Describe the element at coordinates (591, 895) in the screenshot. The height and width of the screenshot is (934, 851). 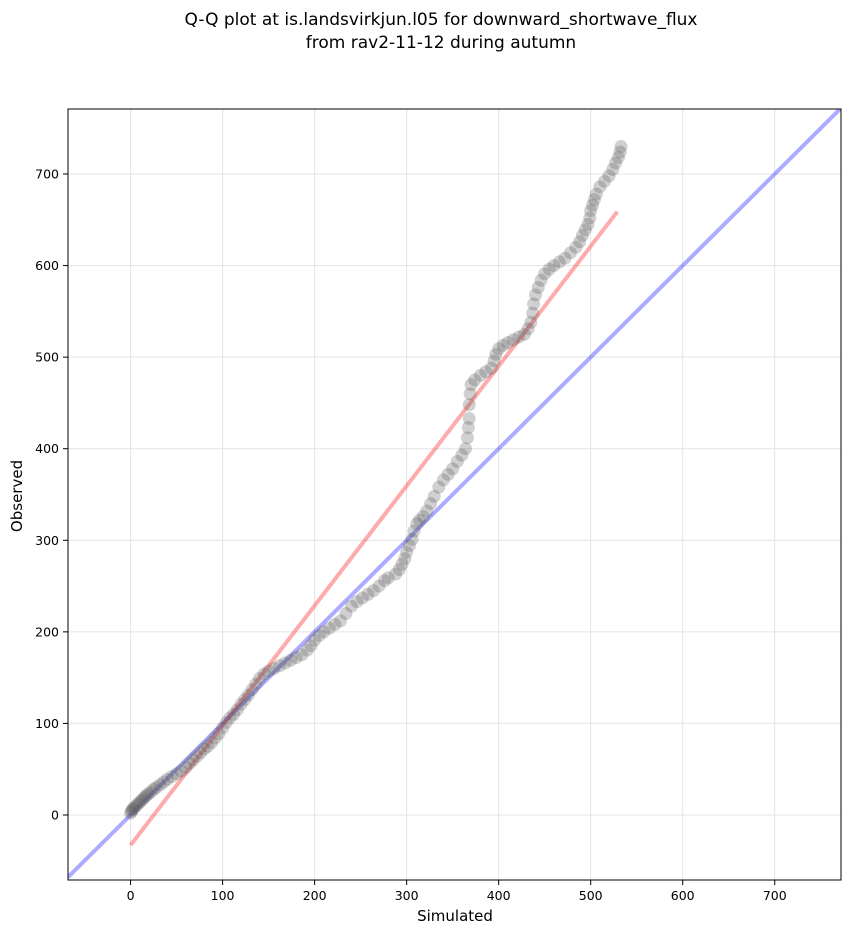
I see `x-tick-label: 500` at that location.